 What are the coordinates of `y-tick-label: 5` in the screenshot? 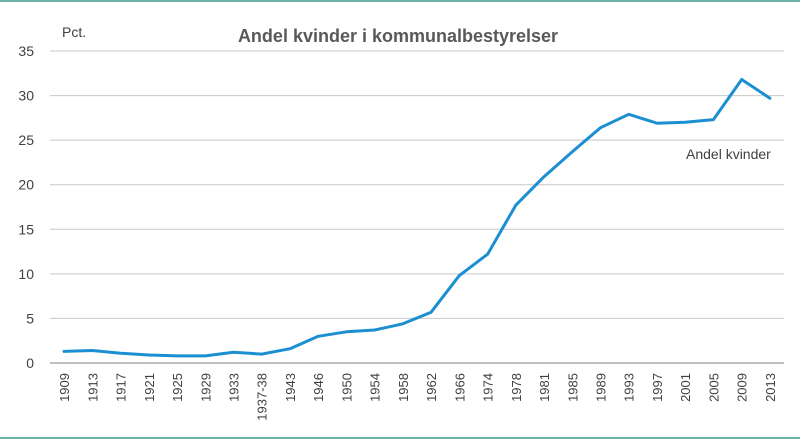 It's located at (30, 318).